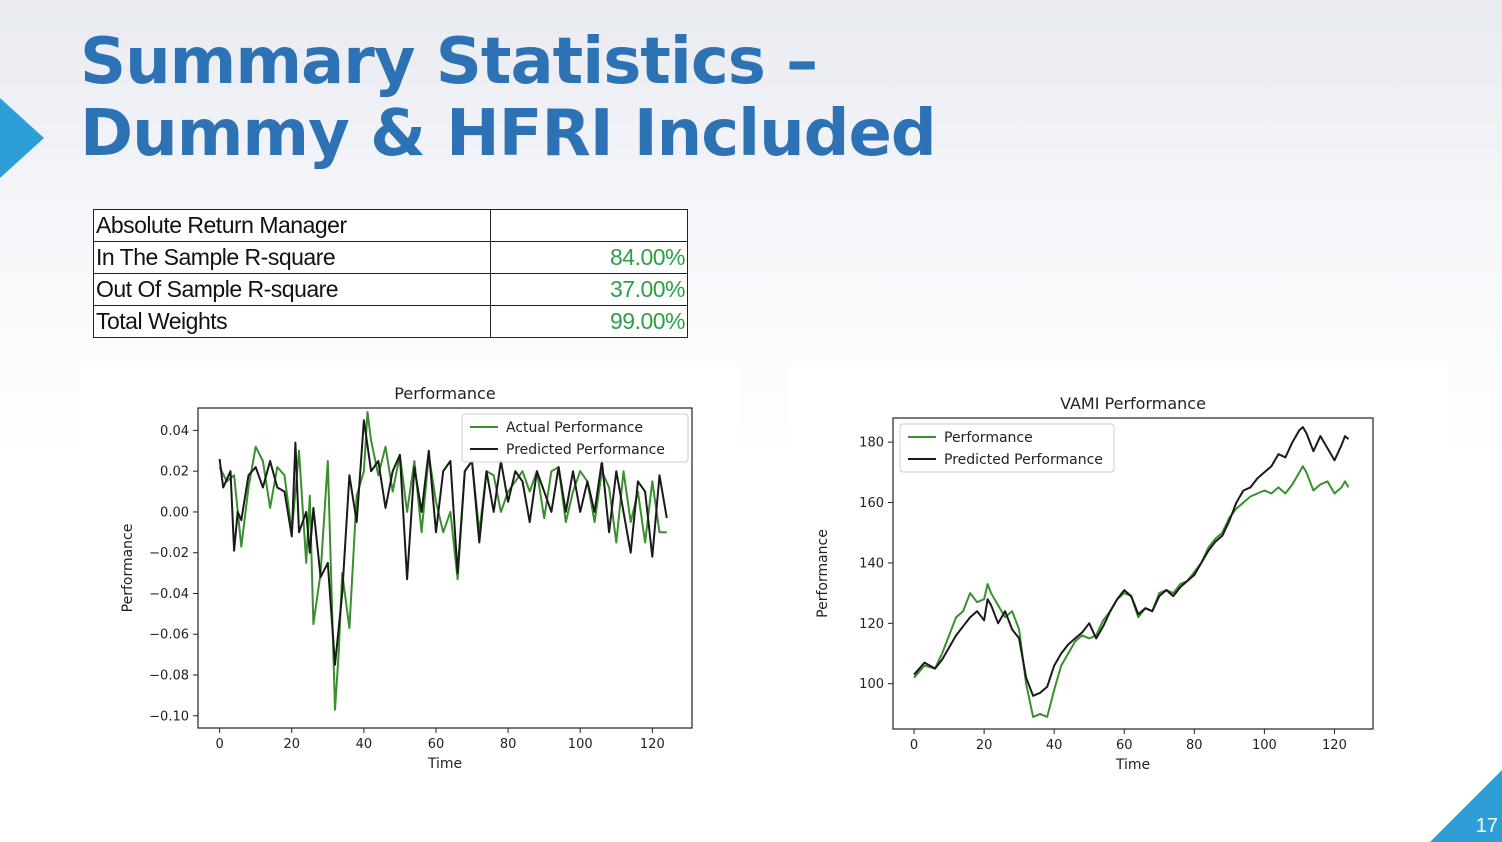 The height and width of the screenshot is (842, 1502). I want to click on row-value: 37.00%, so click(589, 289).